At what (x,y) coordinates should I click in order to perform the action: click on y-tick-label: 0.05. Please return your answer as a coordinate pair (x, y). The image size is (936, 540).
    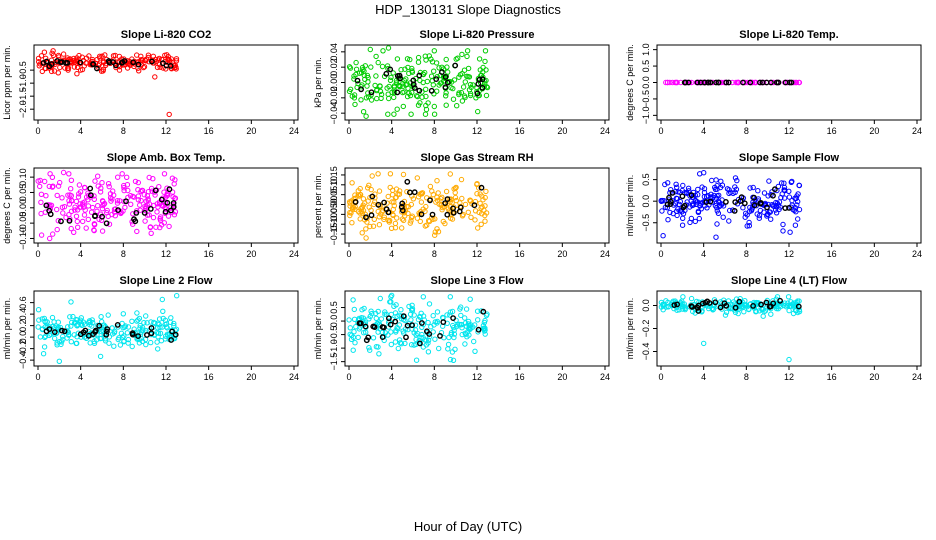
    Looking at the image, I should click on (23, 193).